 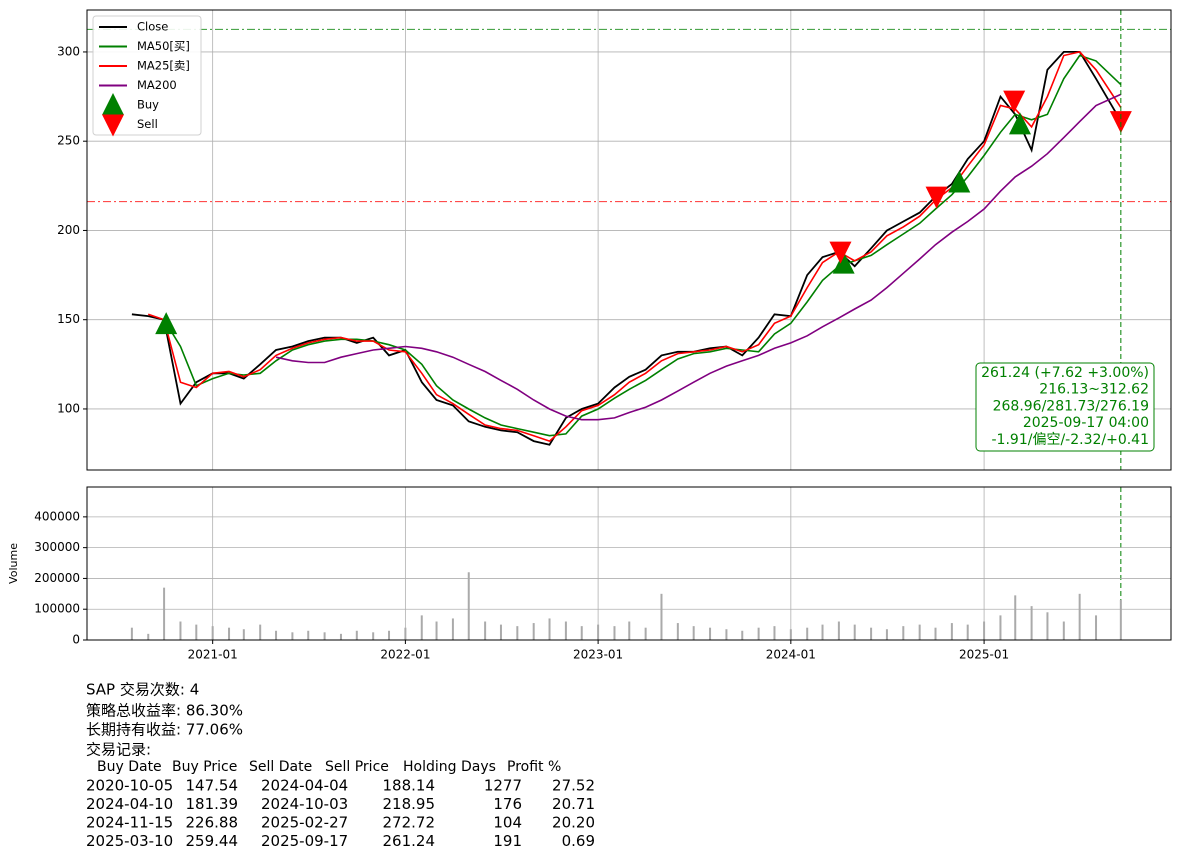 What do you see at coordinates (129, 804) in the screenshot?
I see `table-cell: 2024-04-10` at bounding box center [129, 804].